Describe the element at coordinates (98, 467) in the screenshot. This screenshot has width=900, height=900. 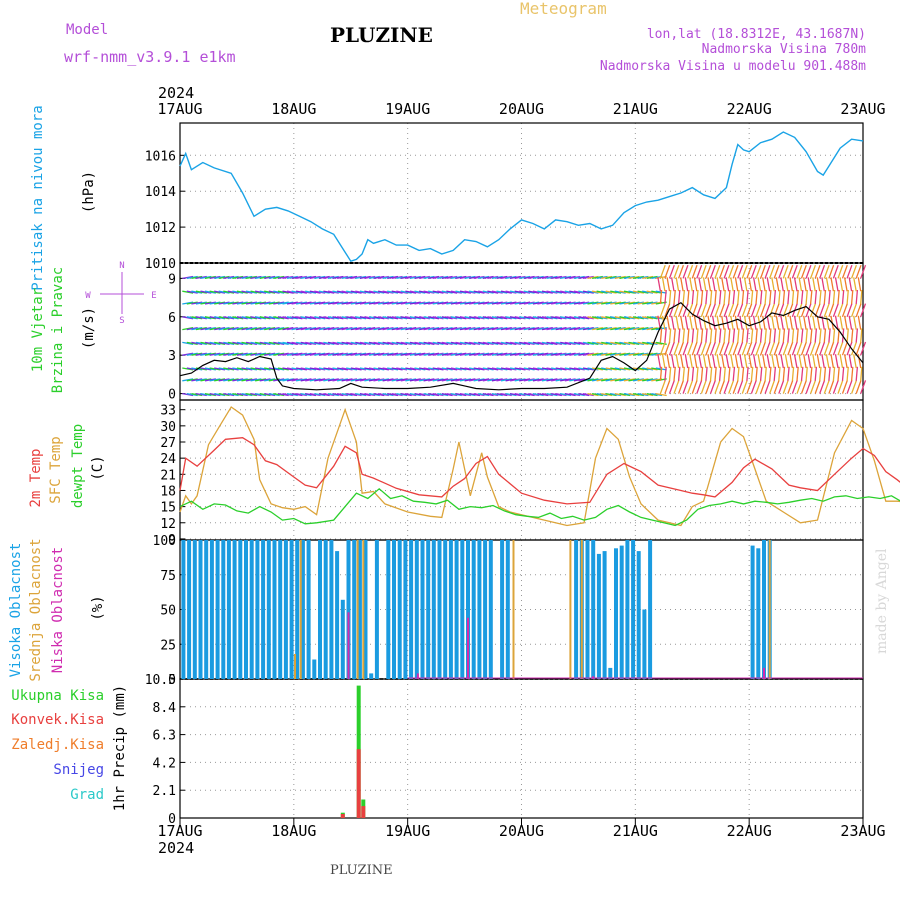
I see `temp-unit: (C)` at that location.